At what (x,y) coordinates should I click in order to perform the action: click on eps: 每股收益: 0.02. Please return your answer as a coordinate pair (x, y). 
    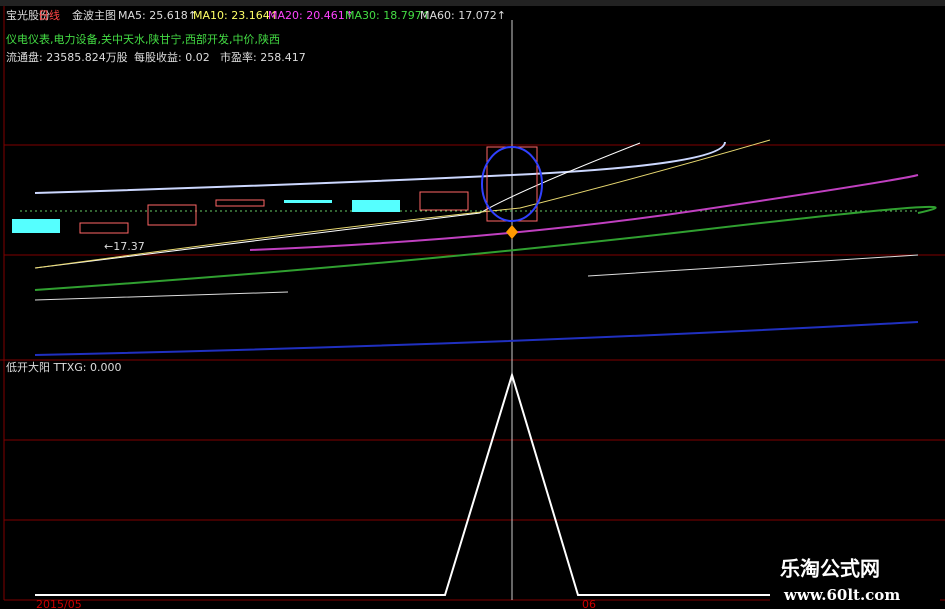
    Looking at the image, I should click on (172, 57).